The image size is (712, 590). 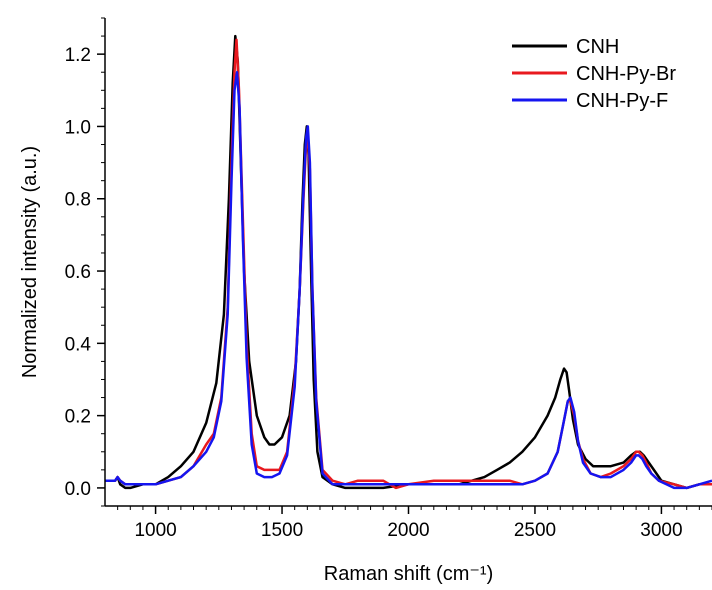 What do you see at coordinates (622, 101) in the screenshot?
I see `legend-label: CNH-Py-F` at bounding box center [622, 101].